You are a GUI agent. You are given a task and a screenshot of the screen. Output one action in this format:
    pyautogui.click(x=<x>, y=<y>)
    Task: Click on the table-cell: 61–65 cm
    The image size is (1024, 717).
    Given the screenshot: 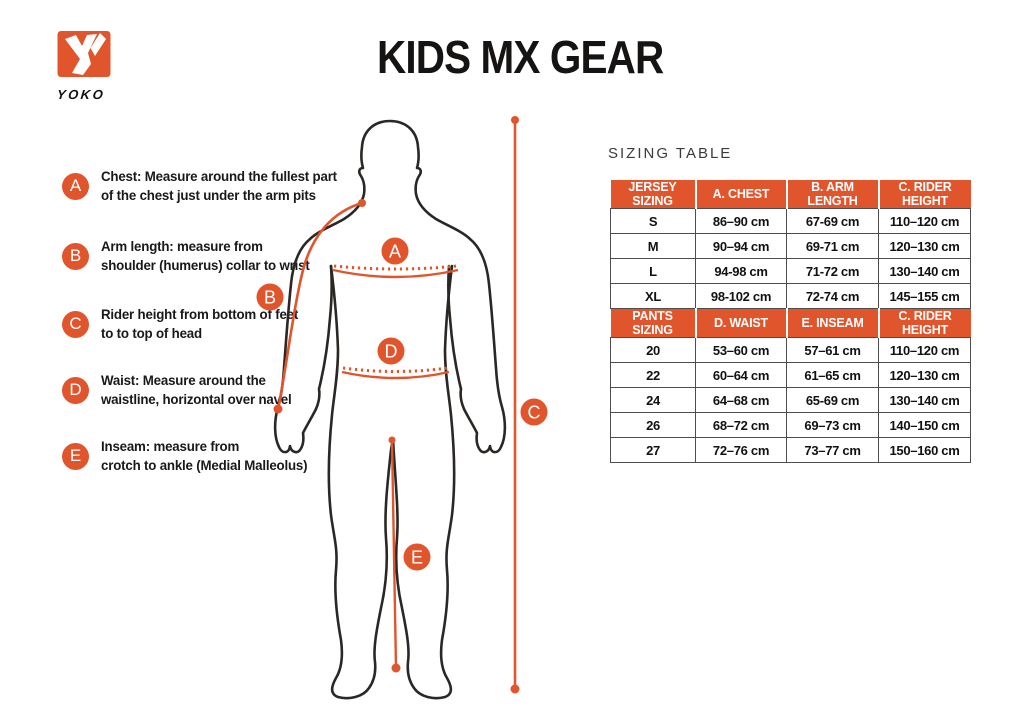 What is the action you would take?
    pyautogui.click(x=832, y=375)
    